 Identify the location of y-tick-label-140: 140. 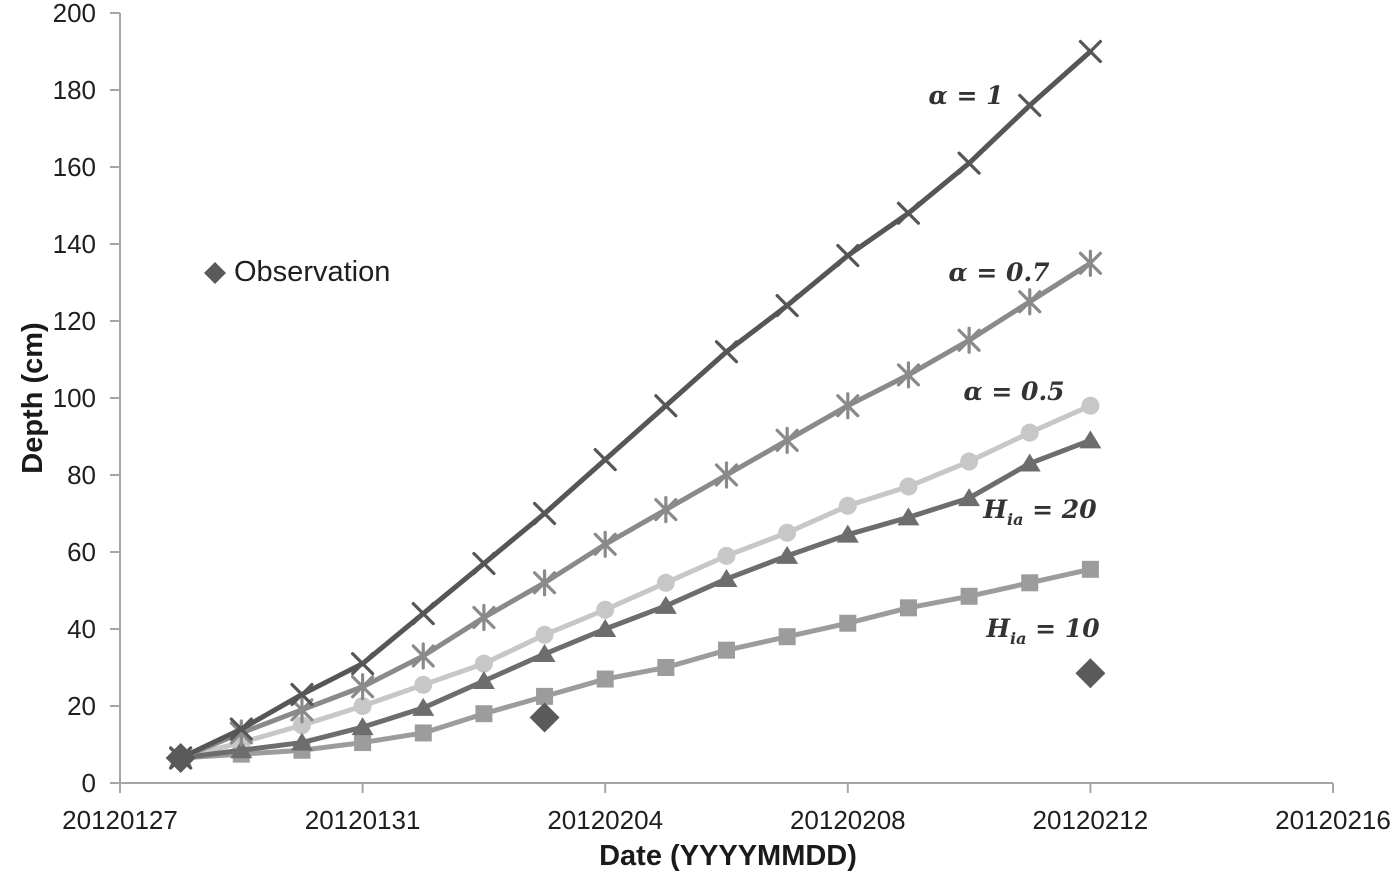
(74, 244).